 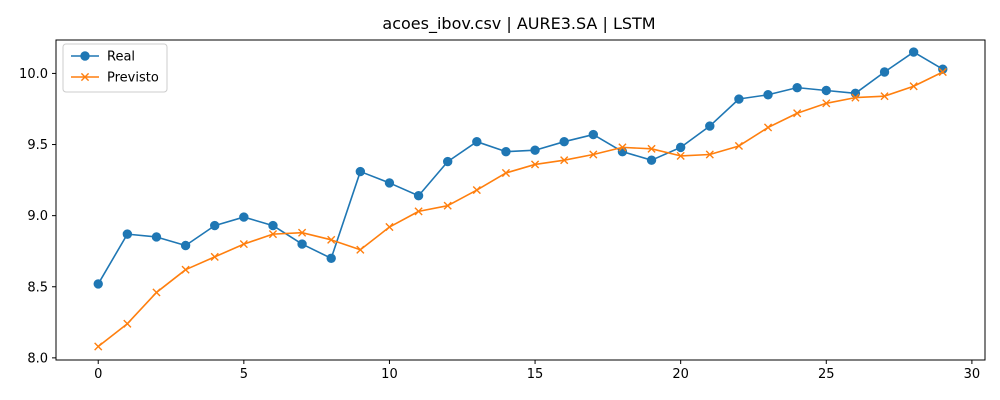 What do you see at coordinates (33, 74) in the screenshot?
I see `y-tick-label: 10.0` at bounding box center [33, 74].